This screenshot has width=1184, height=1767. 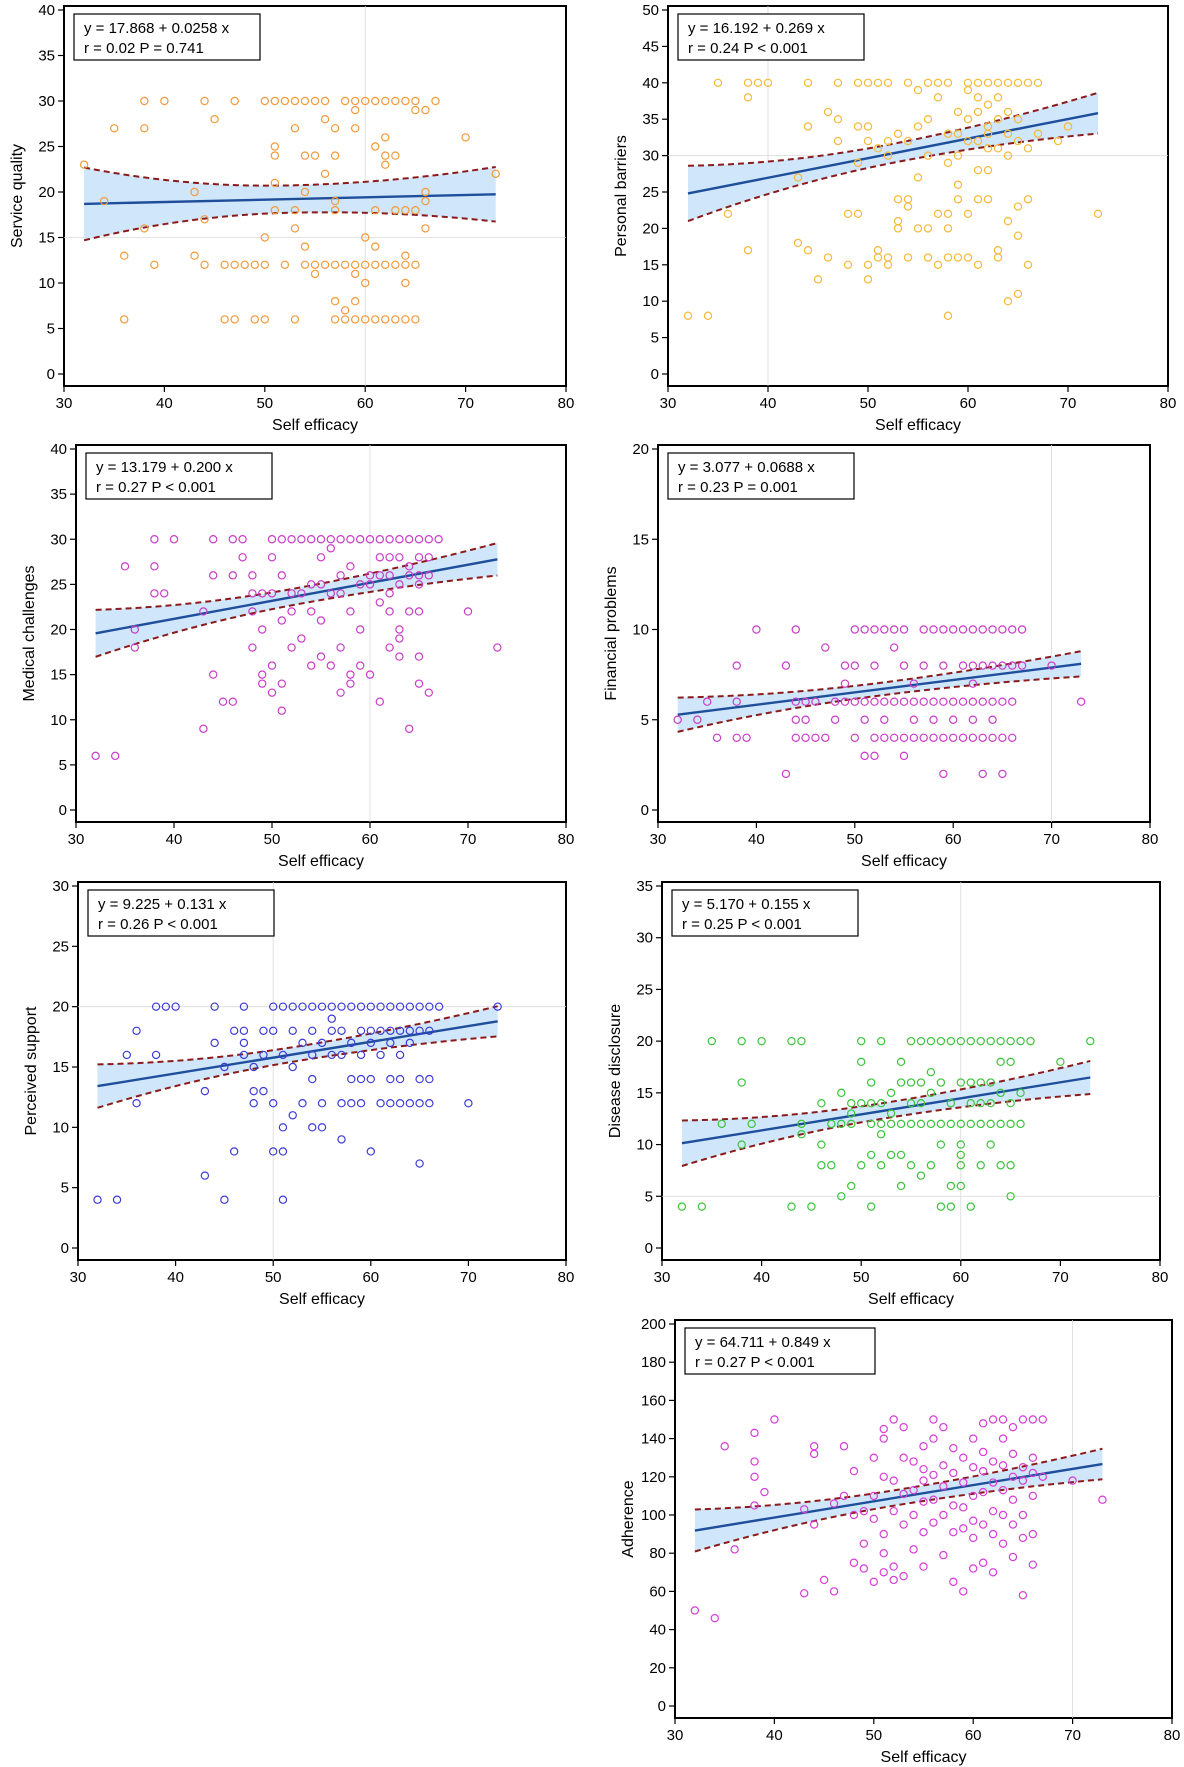 I want to click on x-tick-label: 80, so click(x=1160, y=1277).